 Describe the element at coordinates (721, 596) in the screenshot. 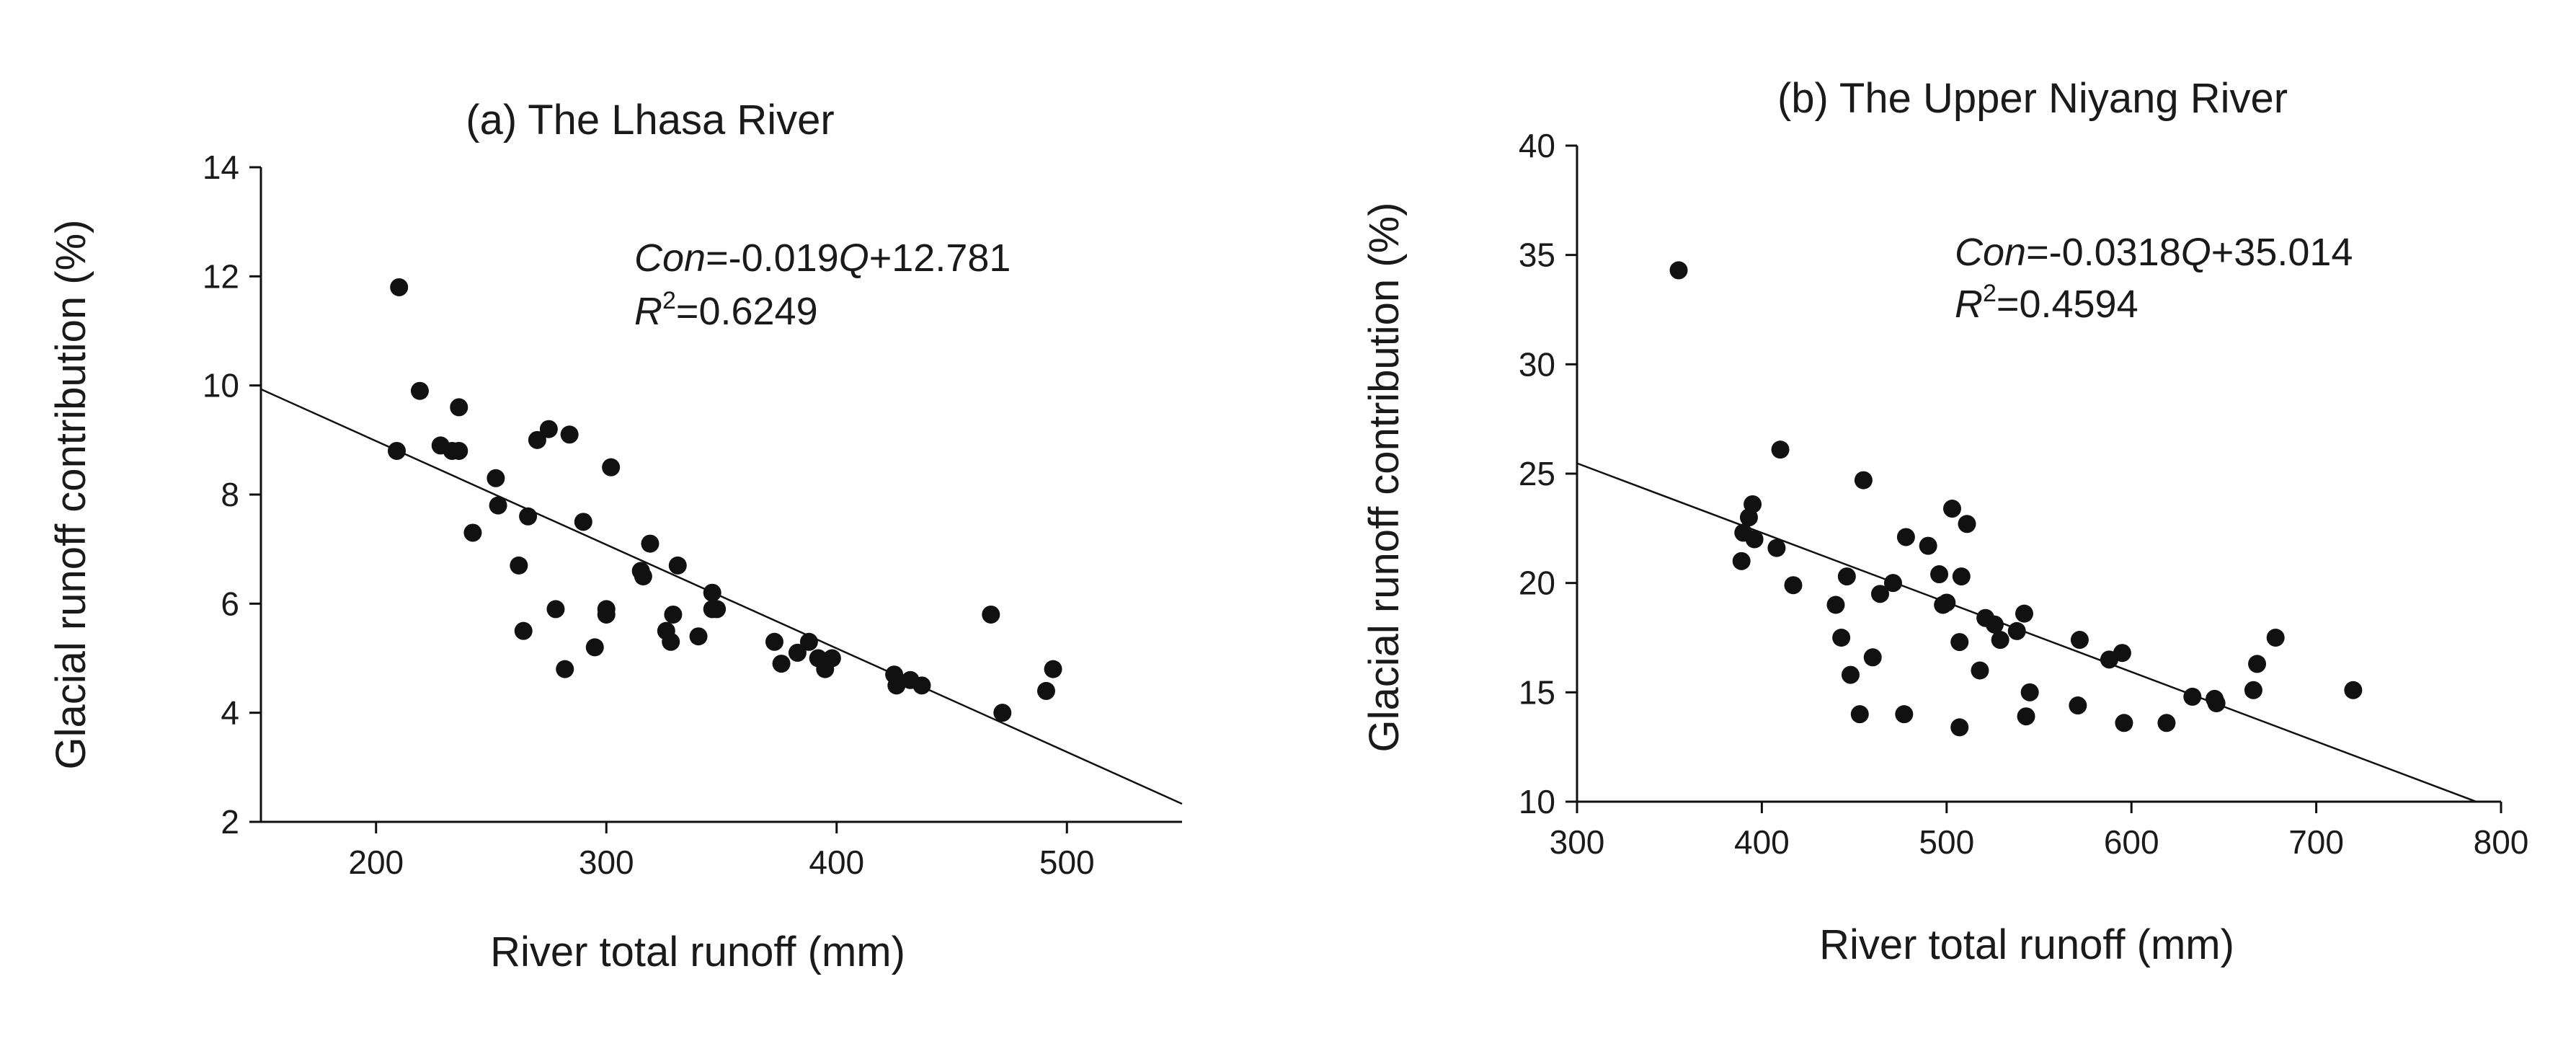

I see `regression-line` at that location.